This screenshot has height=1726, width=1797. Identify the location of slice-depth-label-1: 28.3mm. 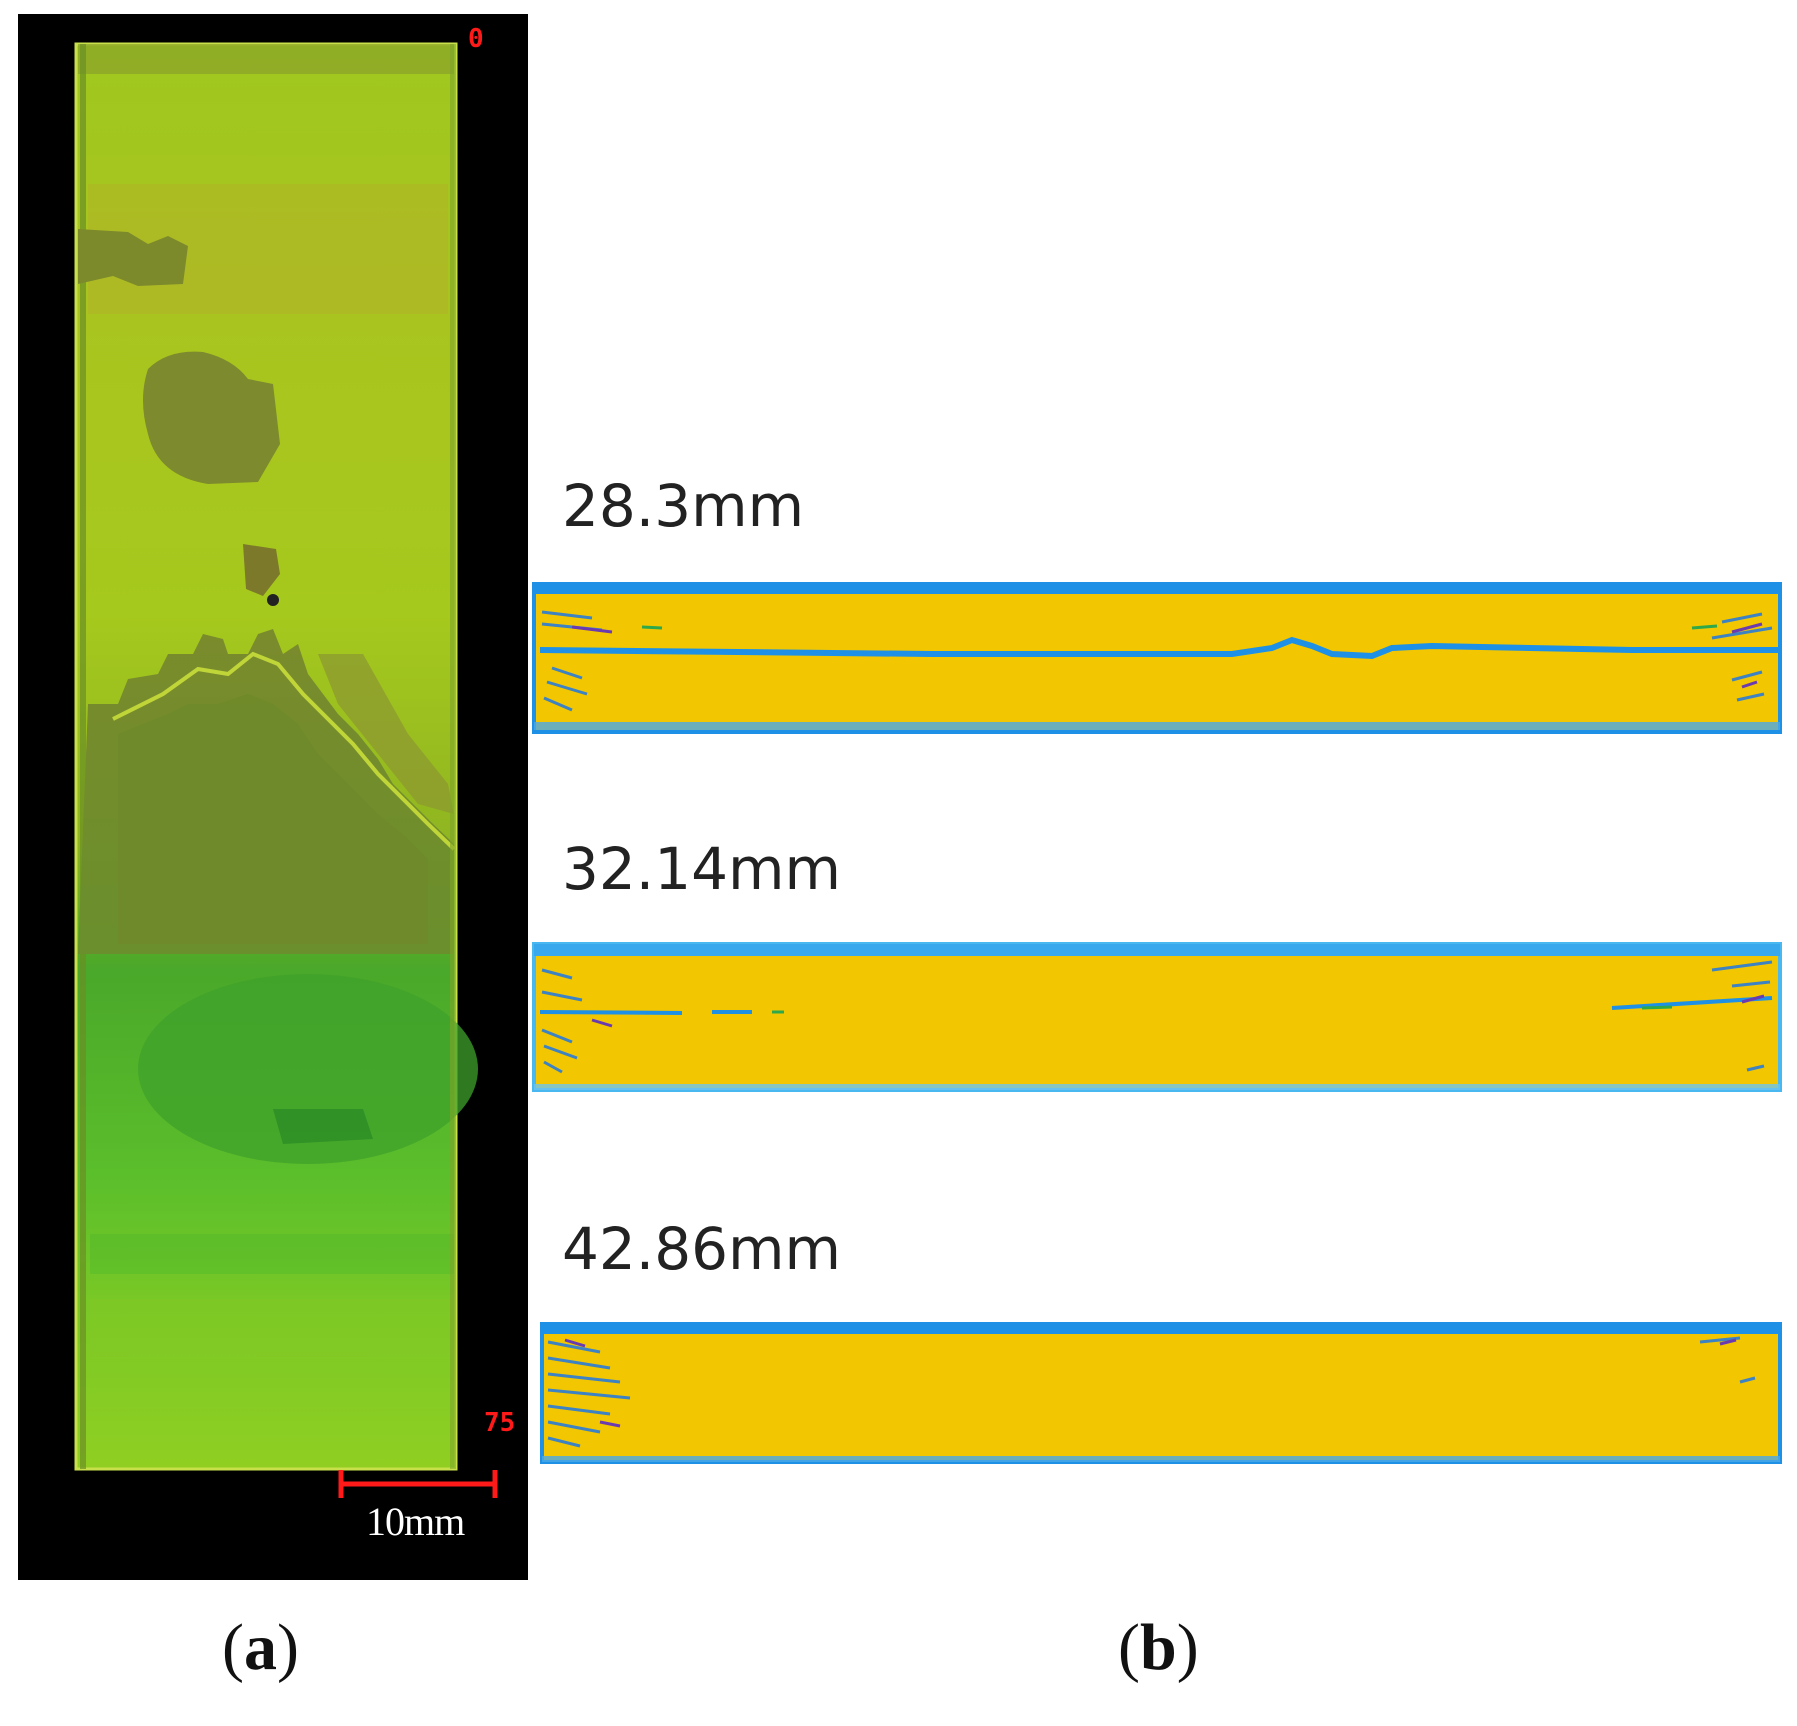
(683, 506).